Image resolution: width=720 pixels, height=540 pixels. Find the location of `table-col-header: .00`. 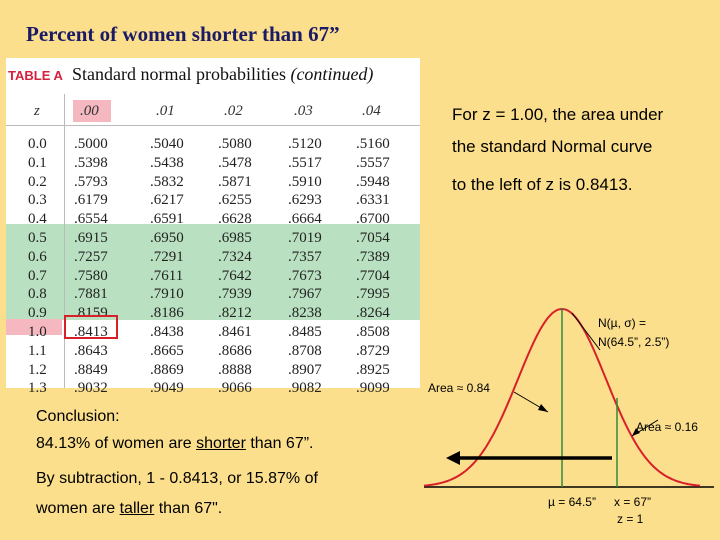

table-col-header: .00 is located at coordinates (89, 111).